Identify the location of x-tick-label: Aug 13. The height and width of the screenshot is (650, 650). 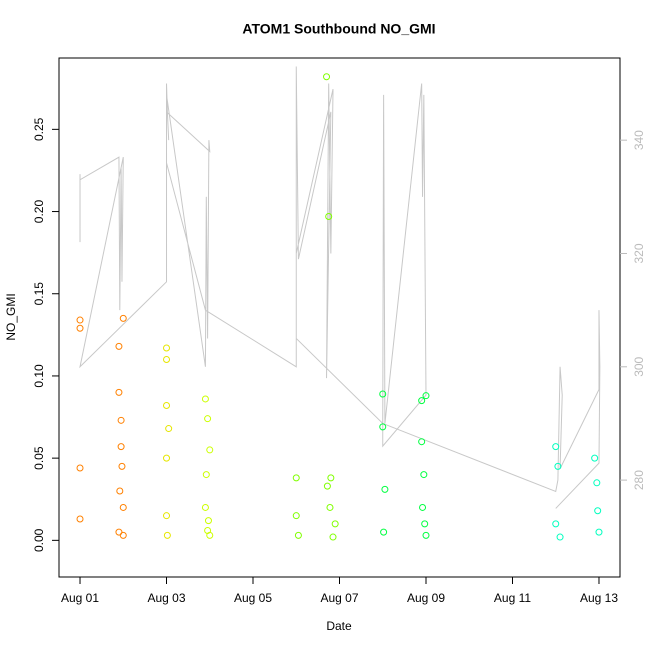
(599, 598).